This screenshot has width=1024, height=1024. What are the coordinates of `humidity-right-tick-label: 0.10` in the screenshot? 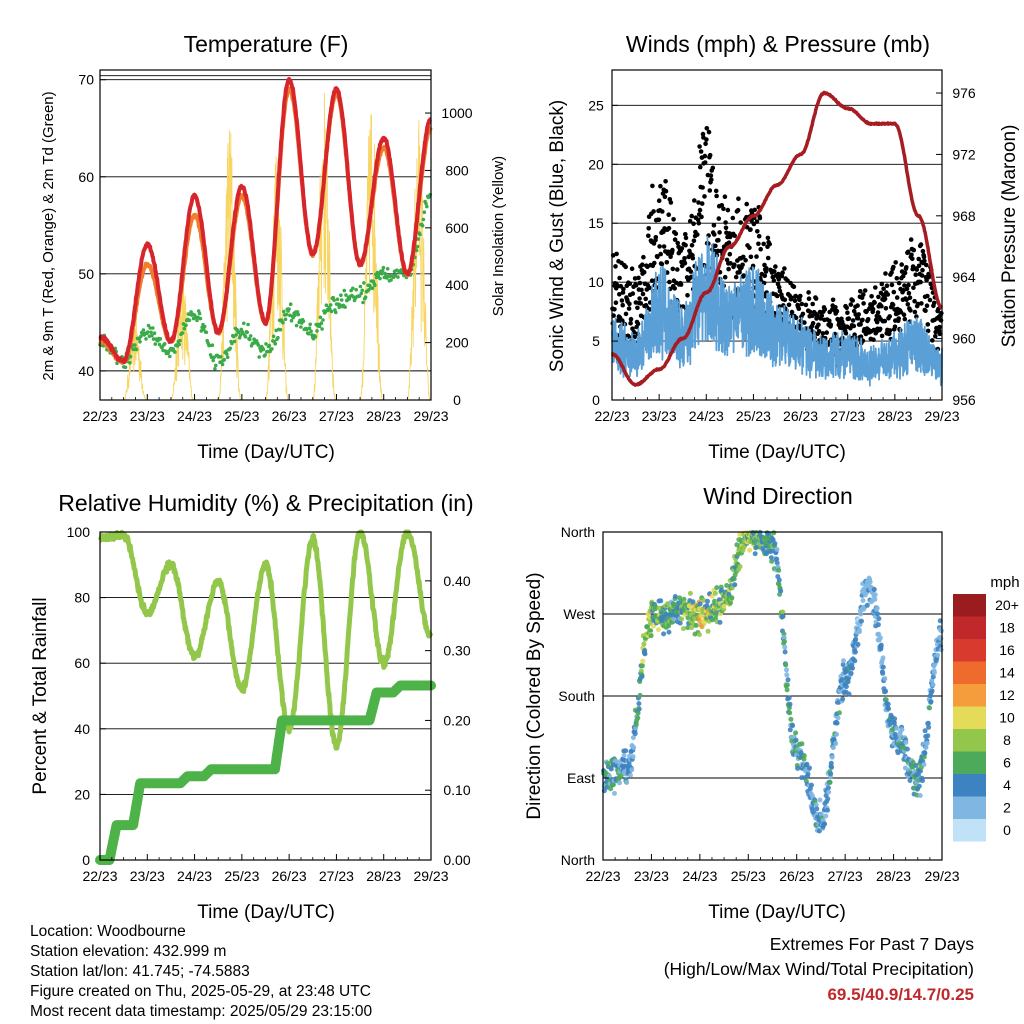 It's located at (456, 790).